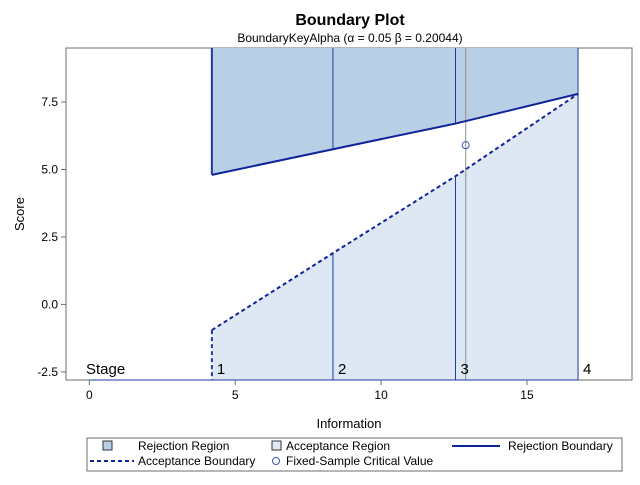  What do you see at coordinates (342, 369) in the screenshot?
I see `stage-number-label: 2` at bounding box center [342, 369].